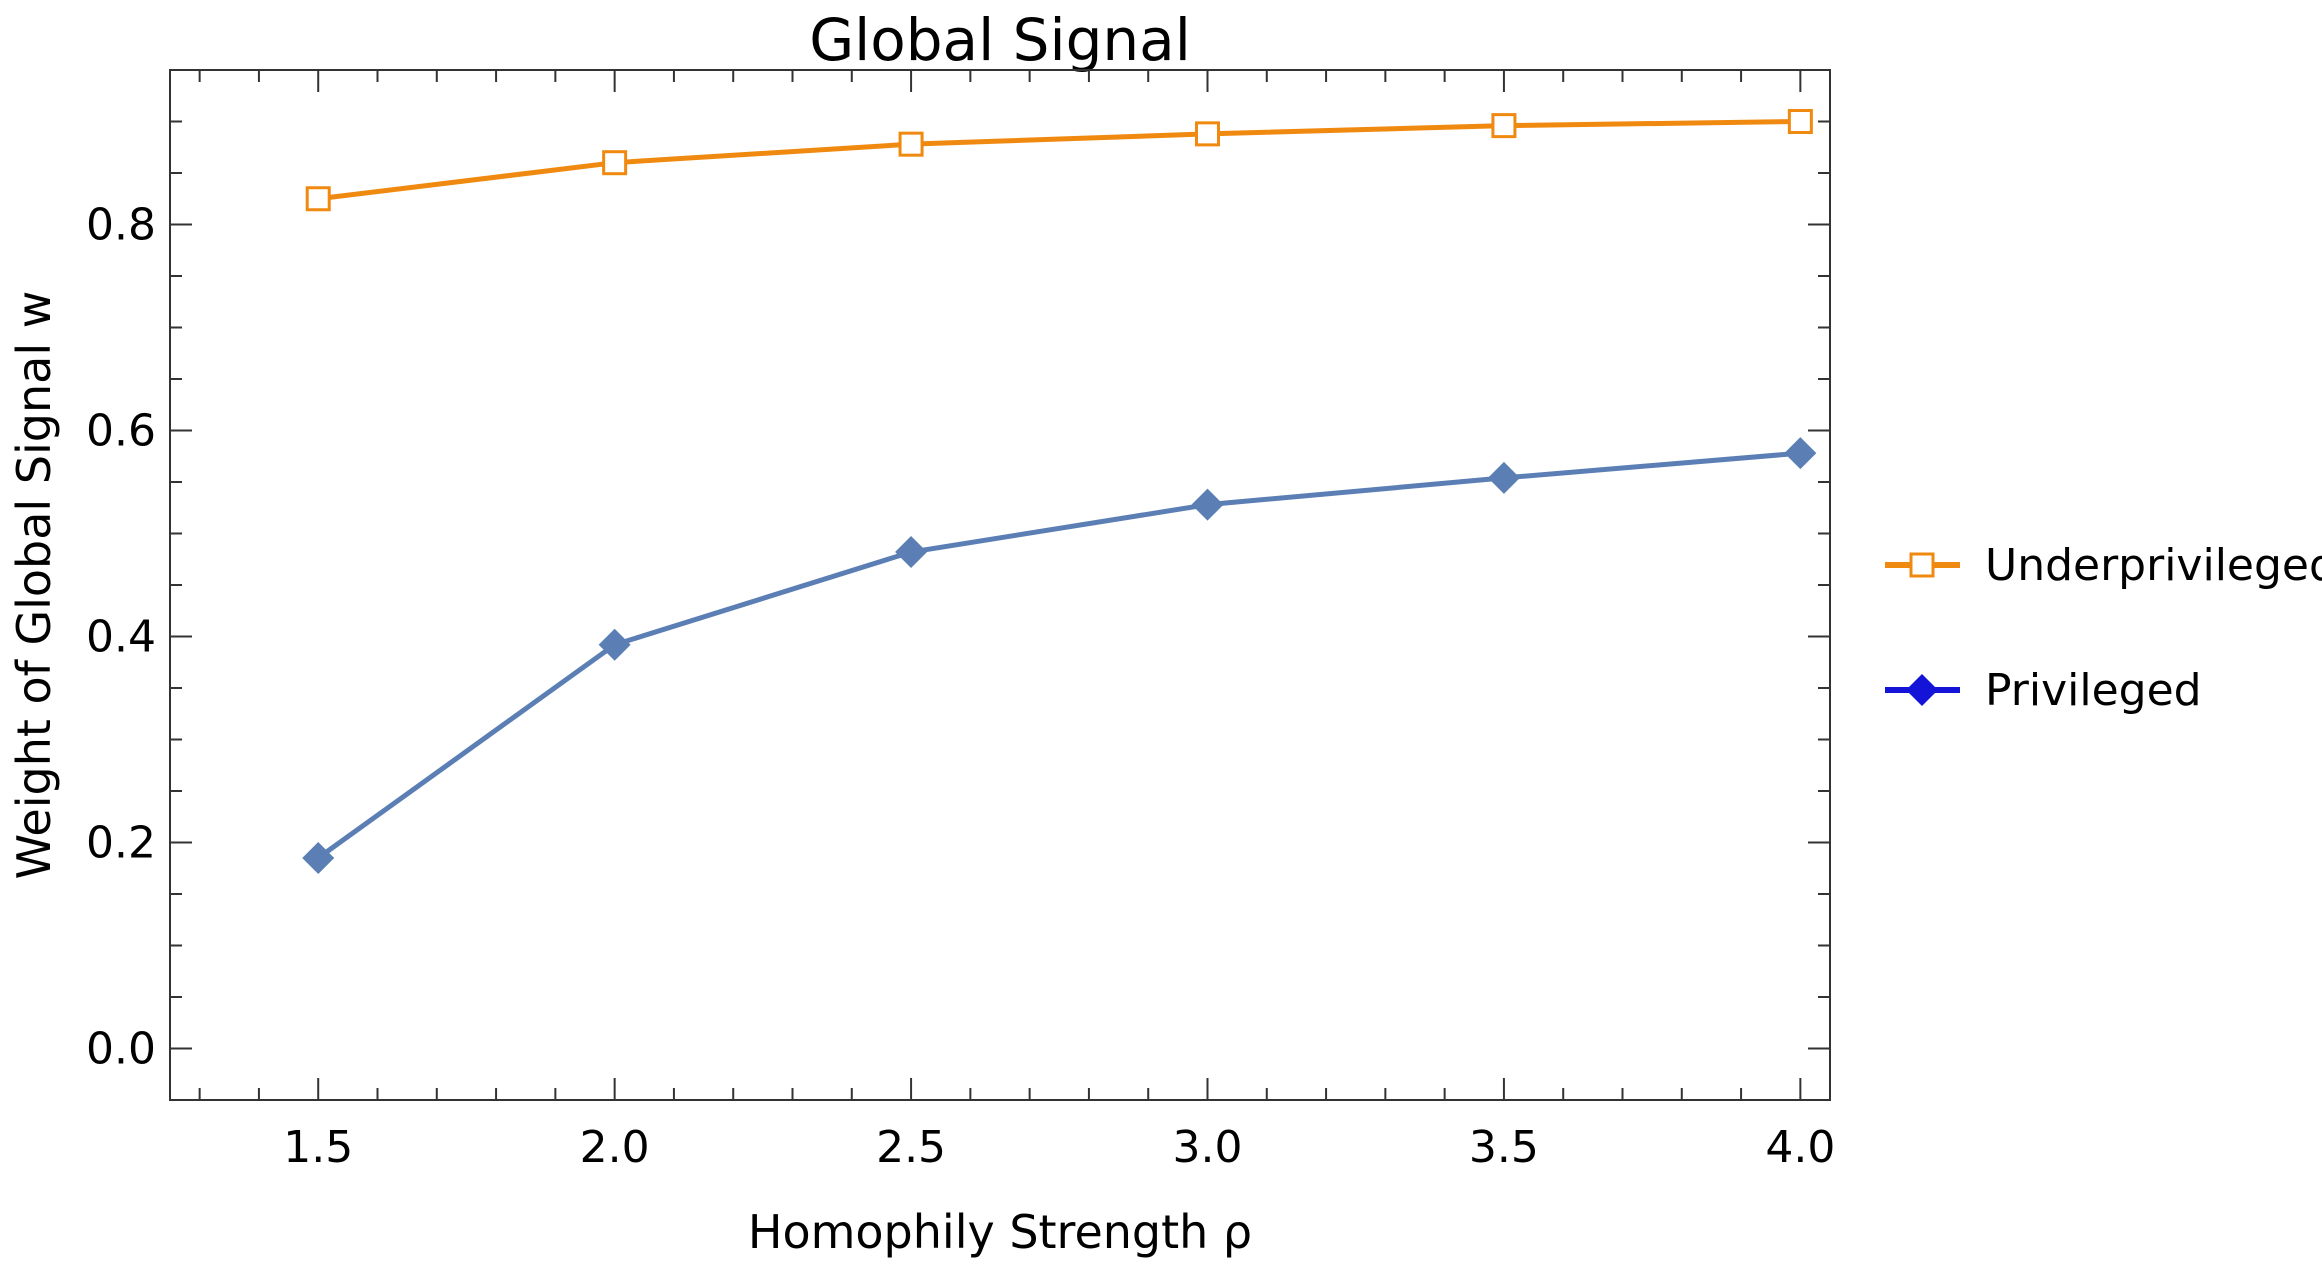  I want to click on y-tick-label: 0.0, so click(121, 1049).